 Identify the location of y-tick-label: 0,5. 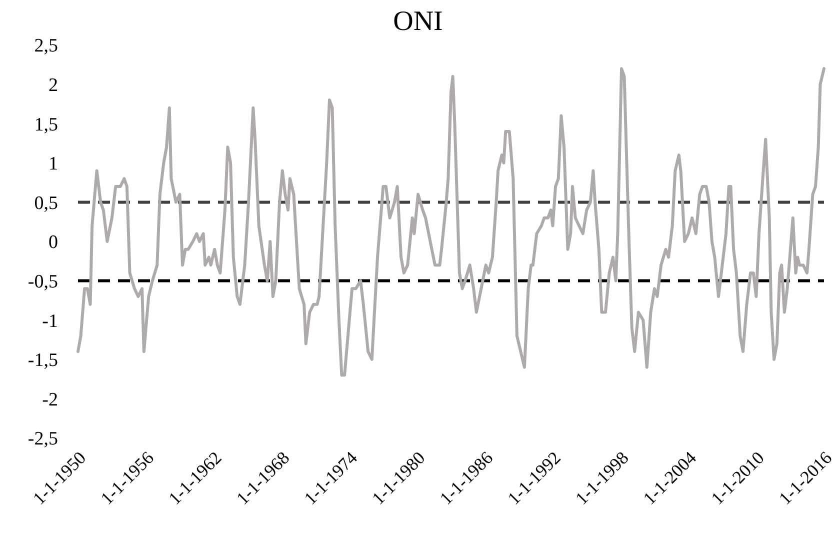
(46, 203).